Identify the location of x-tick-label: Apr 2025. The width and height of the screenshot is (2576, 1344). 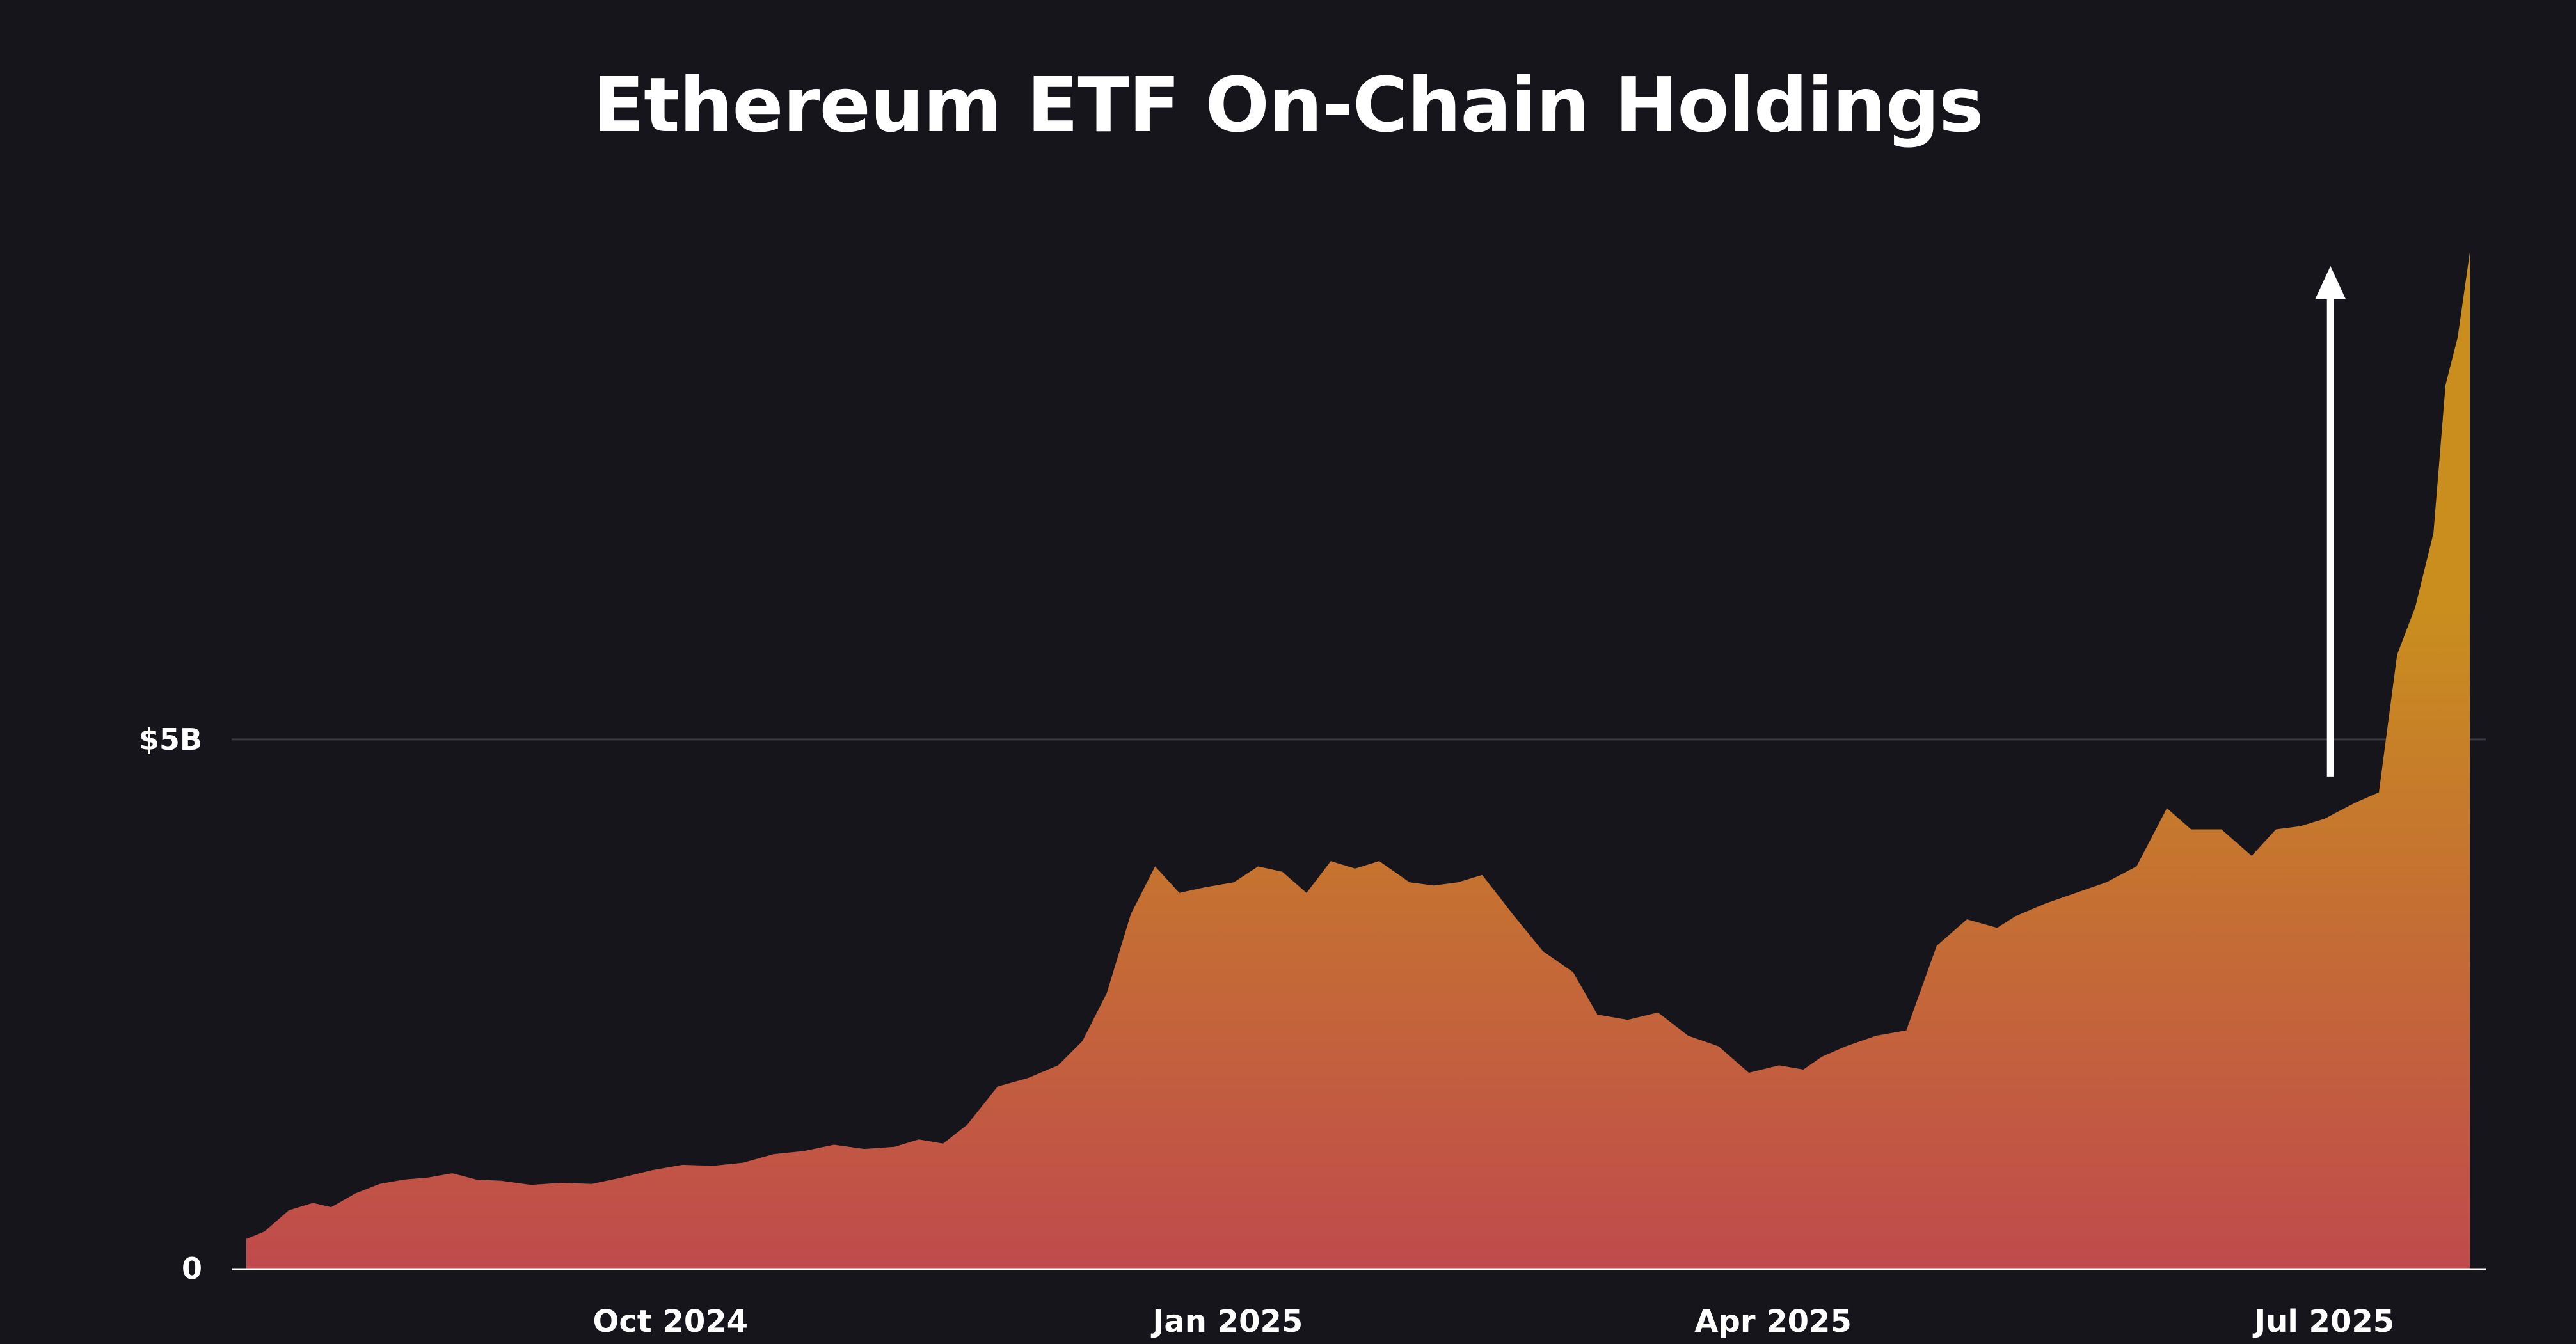
(1773, 1322).